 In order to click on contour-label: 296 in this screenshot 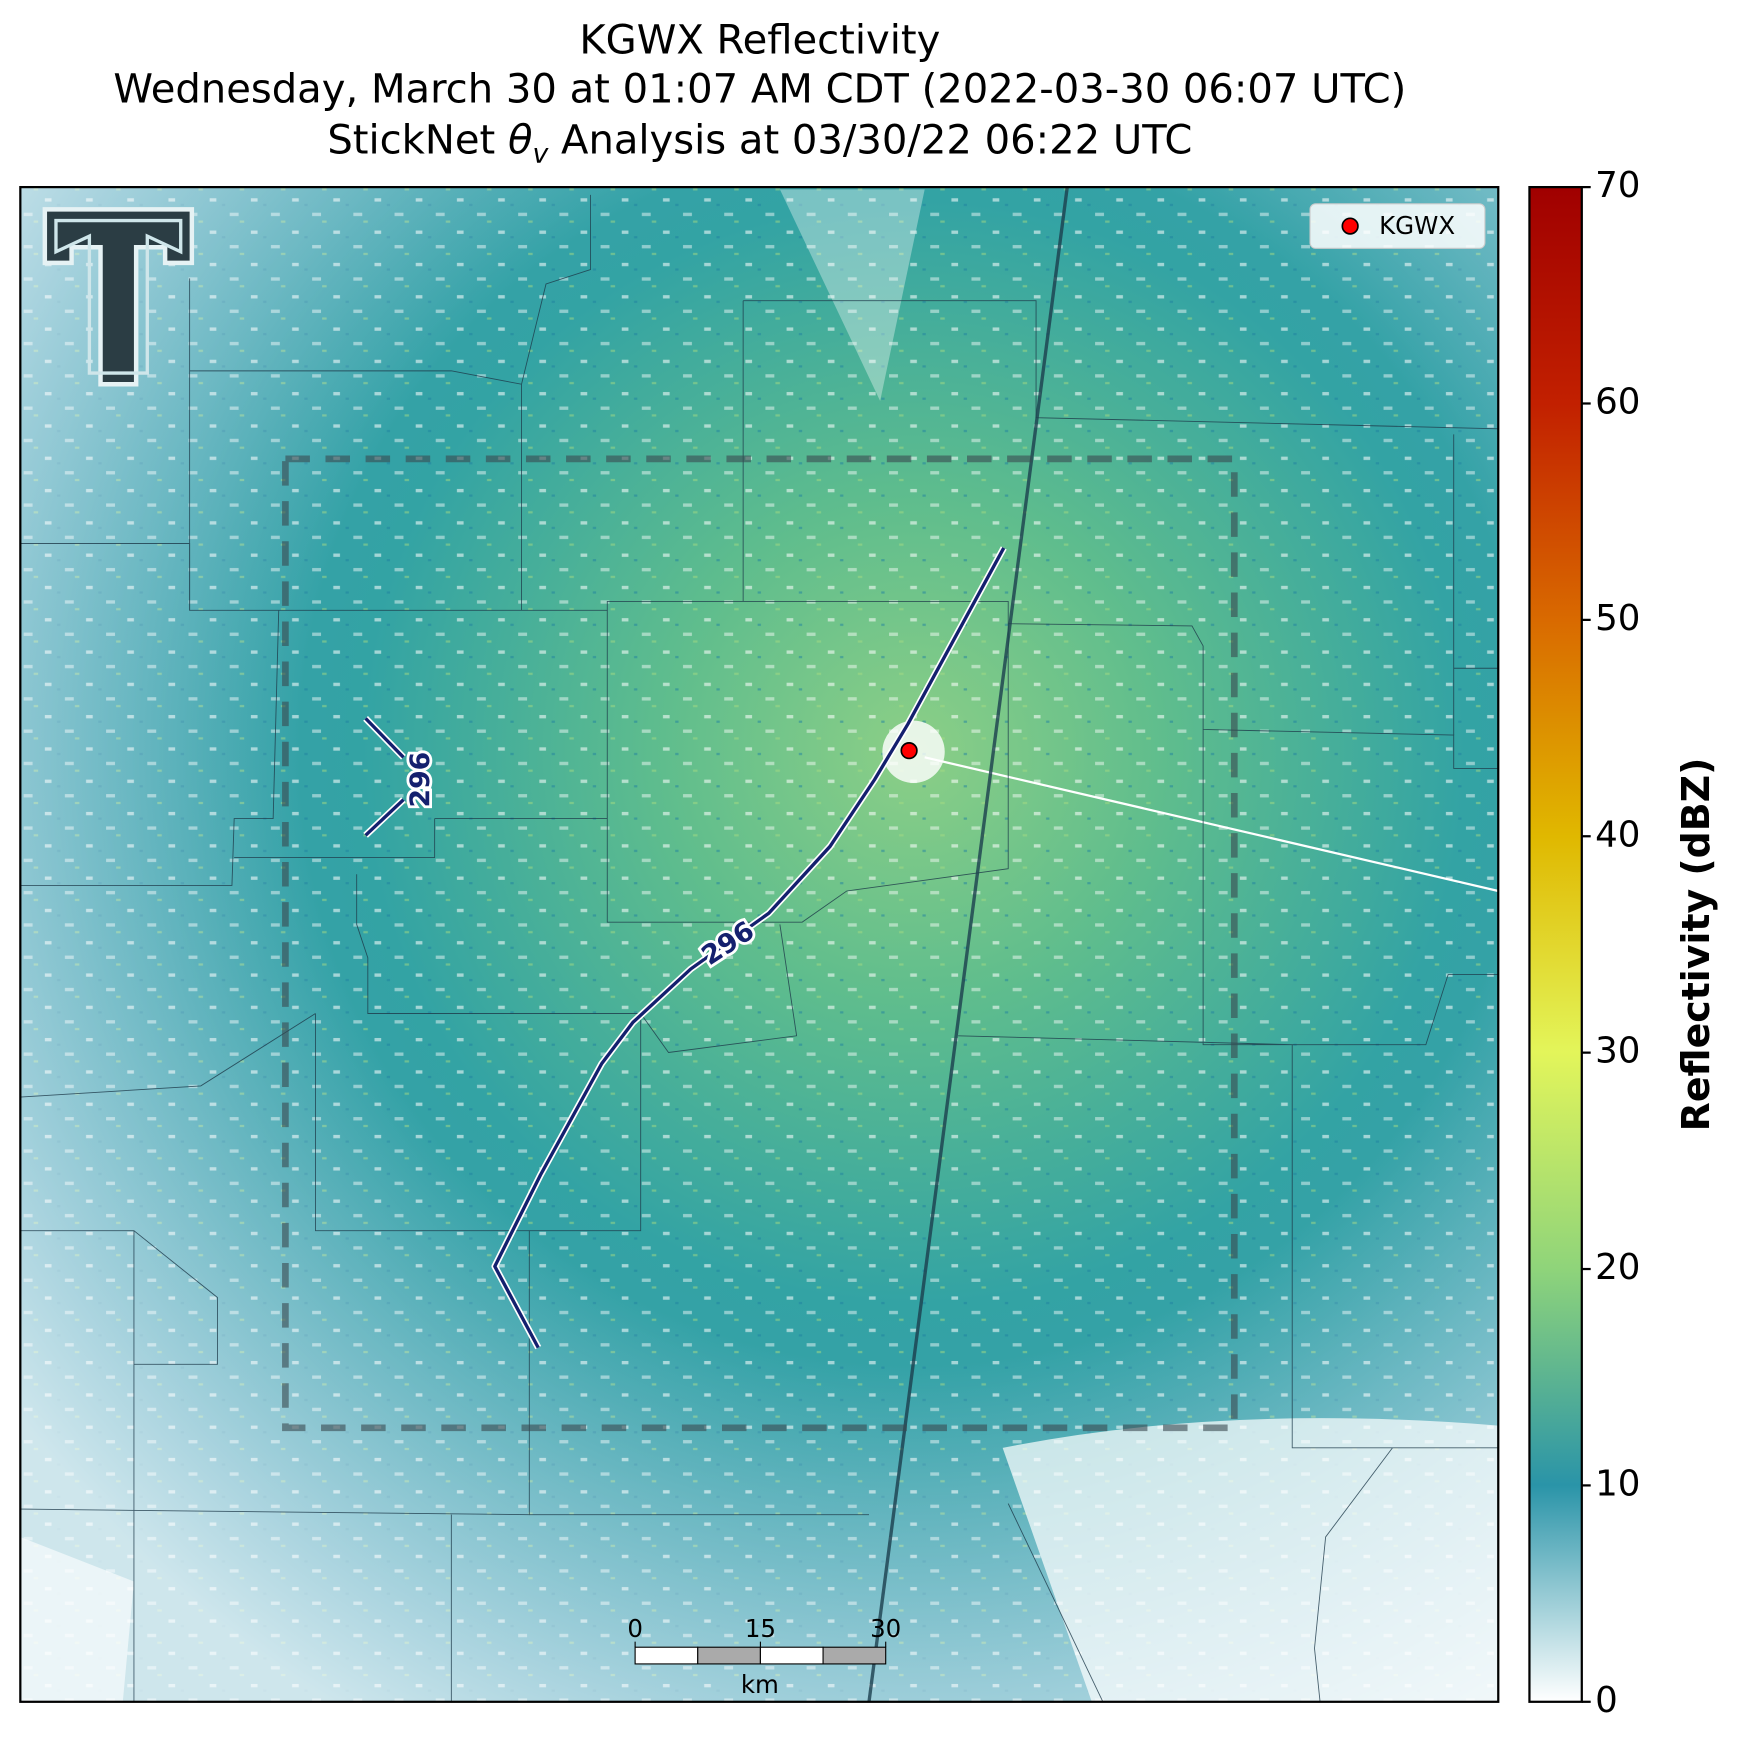, I will do `click(420, 780)`.